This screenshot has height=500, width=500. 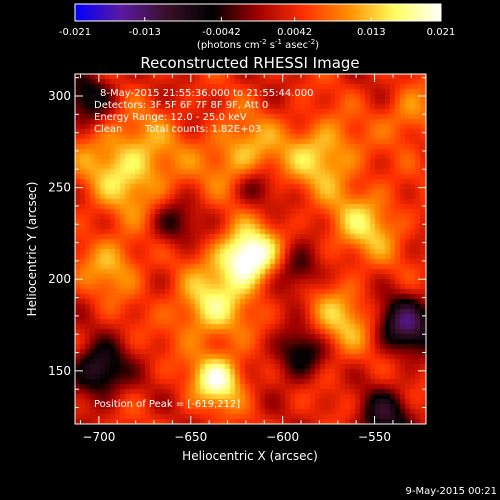 I want to click on colorbar, so click(x=258, y=12).